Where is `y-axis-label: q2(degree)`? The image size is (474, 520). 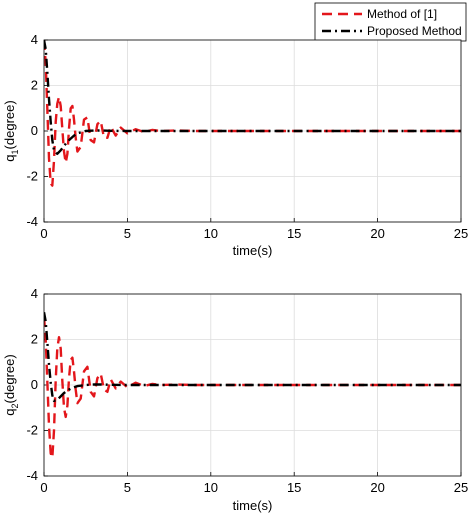
y-axis-label: q2(degree) is located at coordinates (11, 384).